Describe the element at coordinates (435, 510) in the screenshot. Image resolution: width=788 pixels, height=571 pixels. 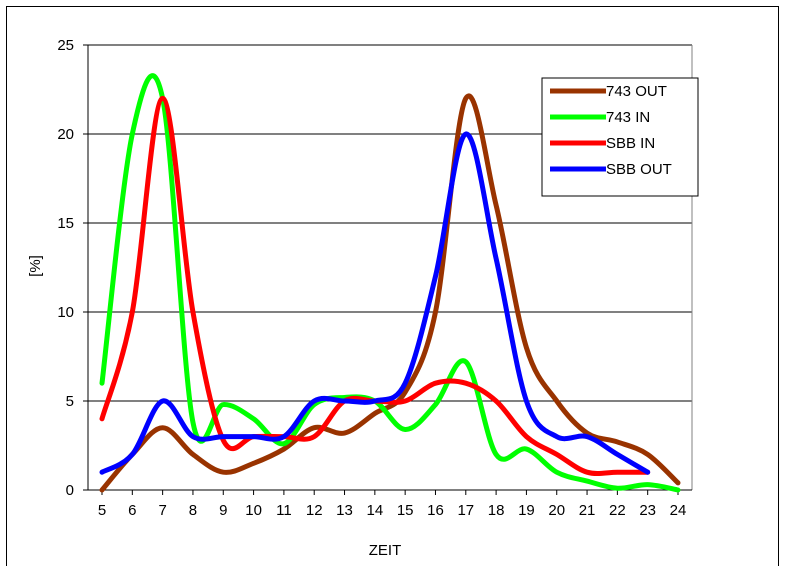
I see `x-tick-label-16: 16` at that location.